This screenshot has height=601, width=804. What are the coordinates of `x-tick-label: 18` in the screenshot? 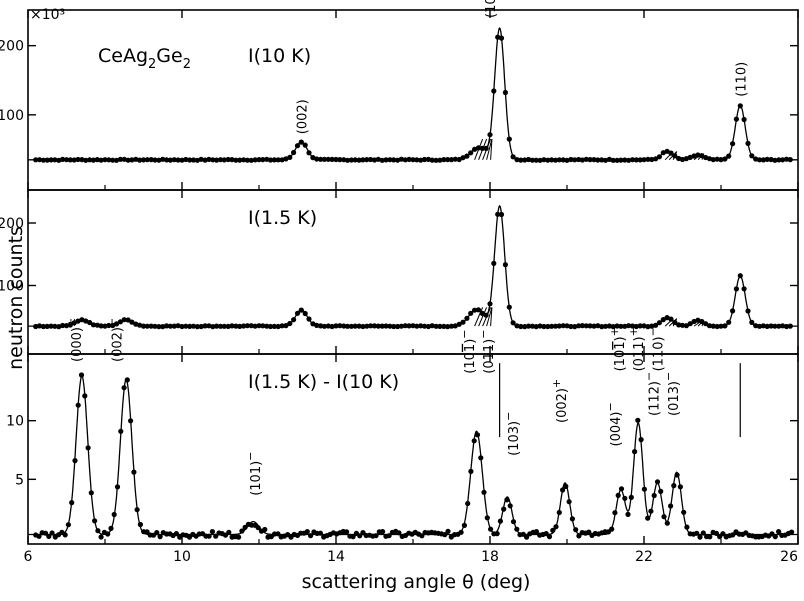 It's located at (490, 557).